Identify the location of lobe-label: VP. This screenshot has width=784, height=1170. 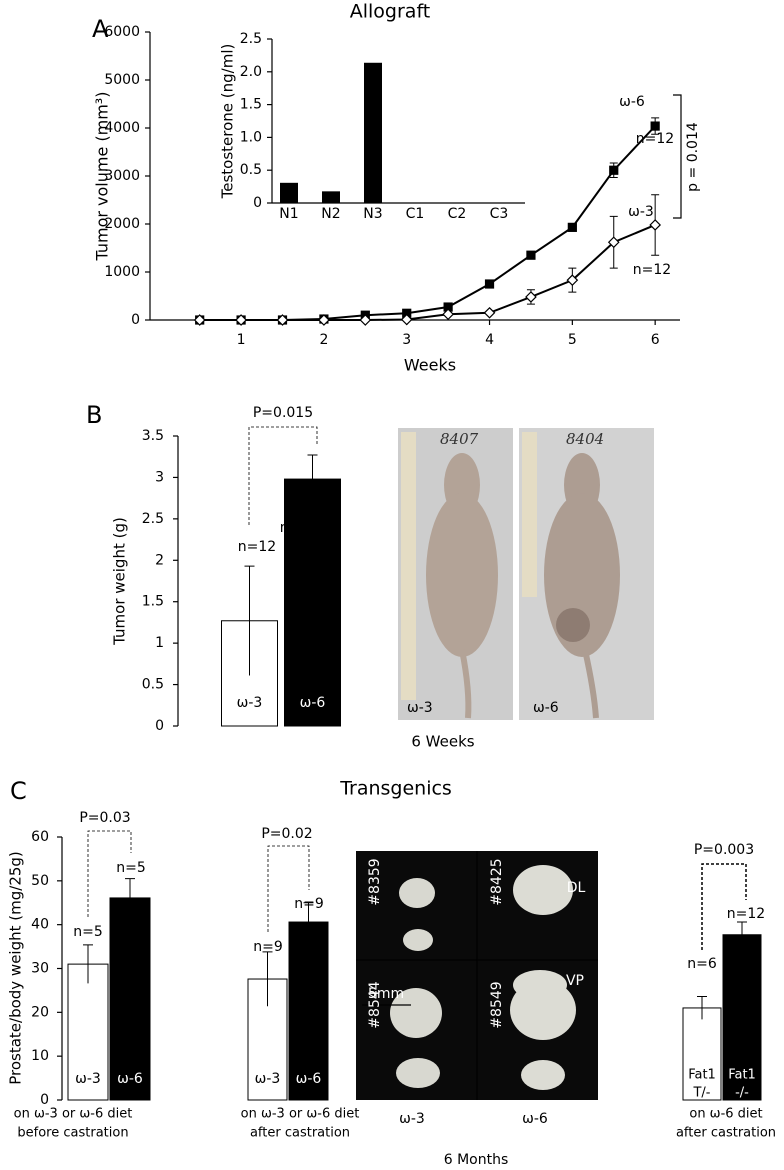
(575, 981).